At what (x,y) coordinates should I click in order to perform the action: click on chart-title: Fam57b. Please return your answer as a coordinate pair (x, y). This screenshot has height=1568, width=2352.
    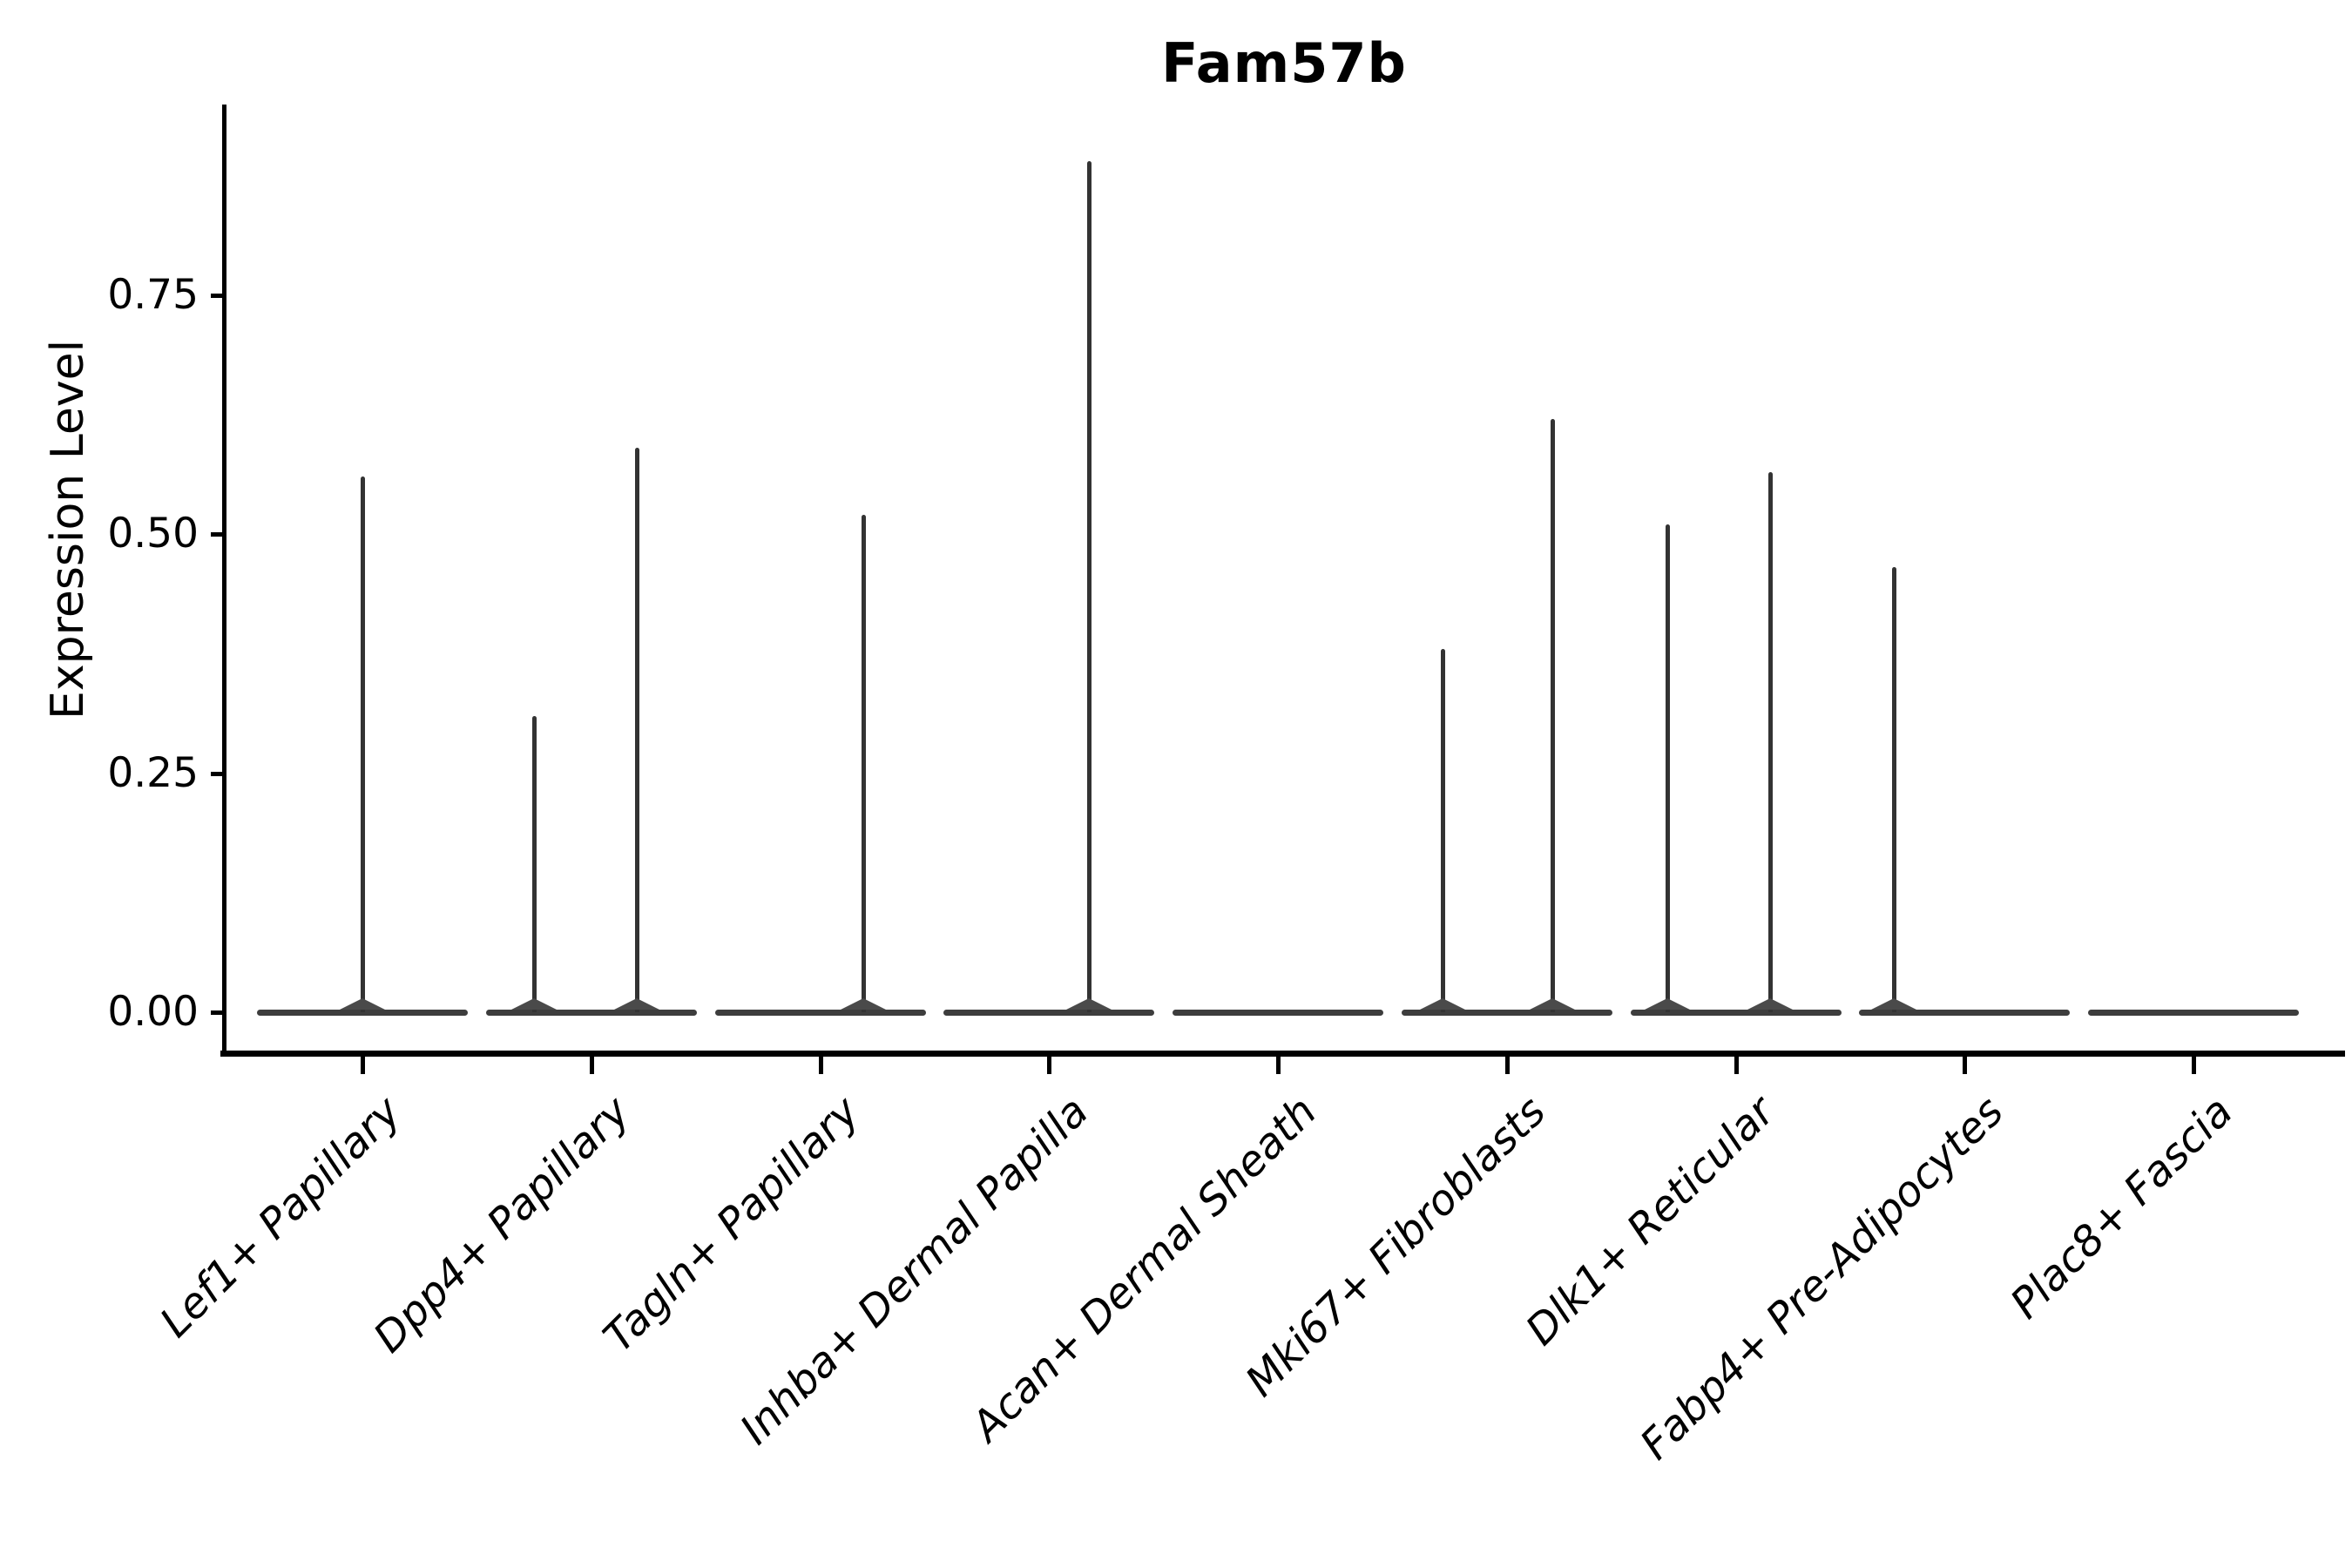
    Looking at the image, I should click on (1284, 63).